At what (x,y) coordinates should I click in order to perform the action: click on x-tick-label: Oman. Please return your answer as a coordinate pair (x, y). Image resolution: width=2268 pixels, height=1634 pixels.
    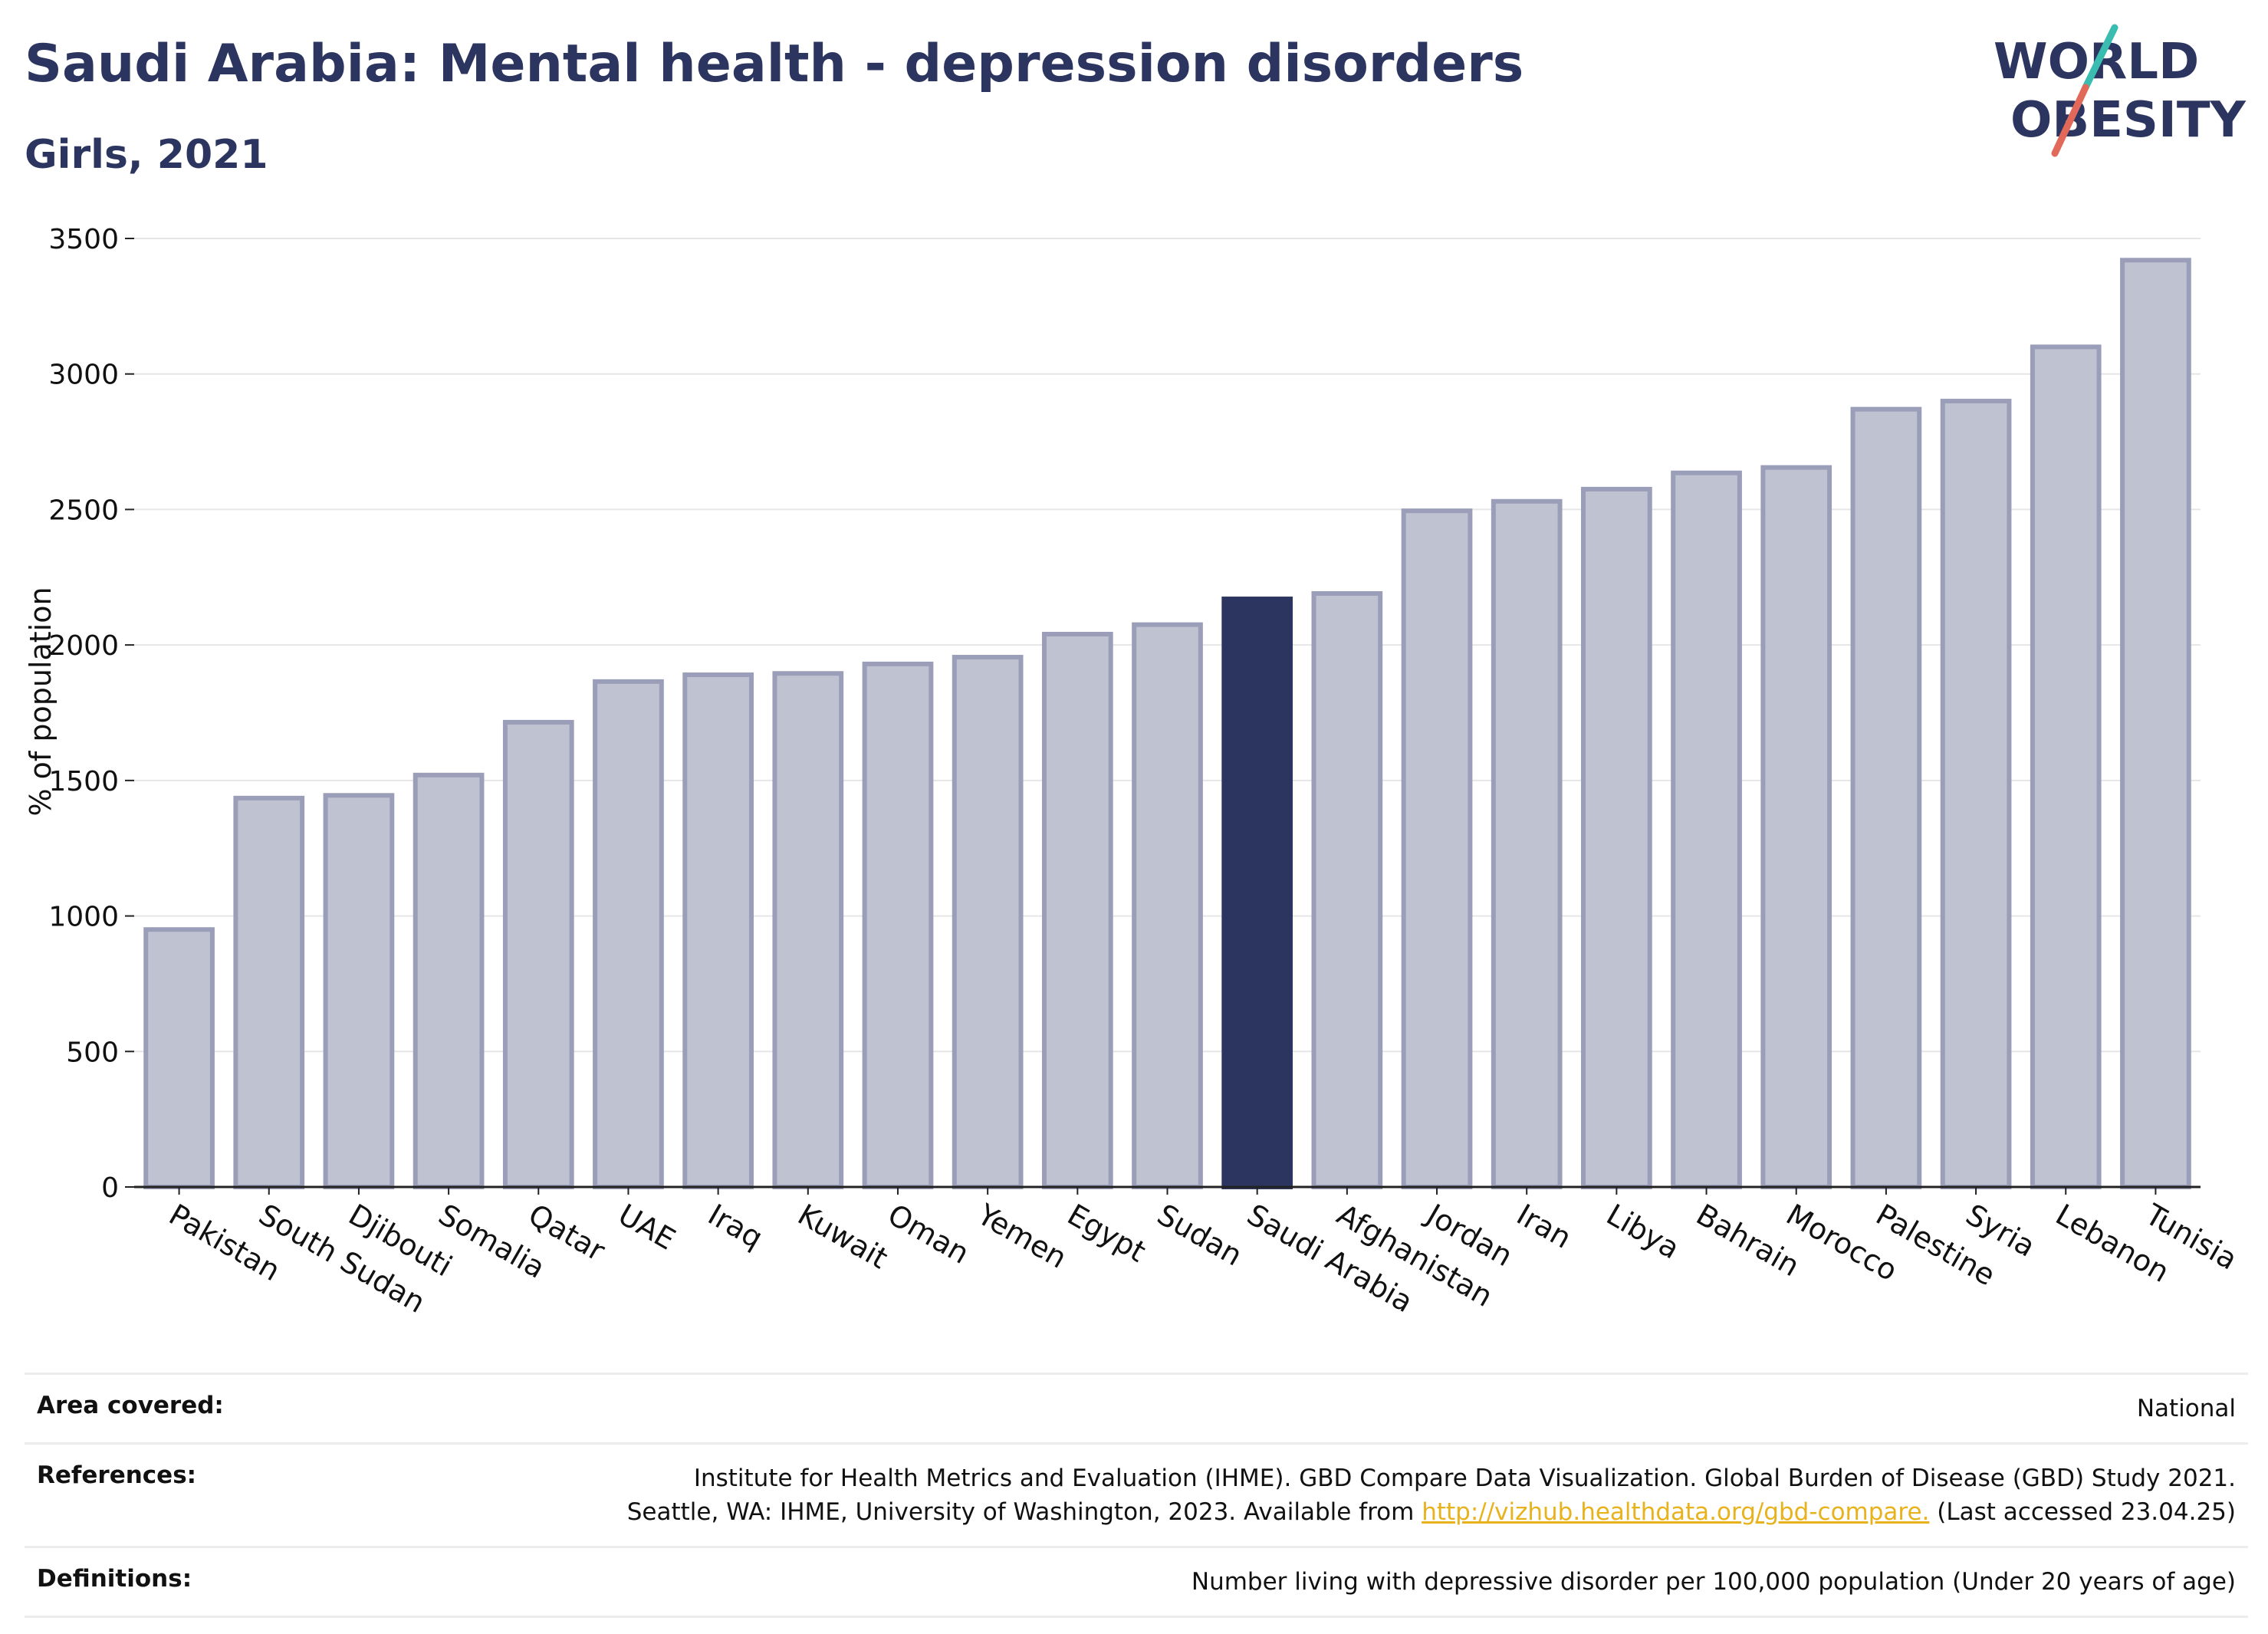
    Looking at the image, I should click on (929, 1235).